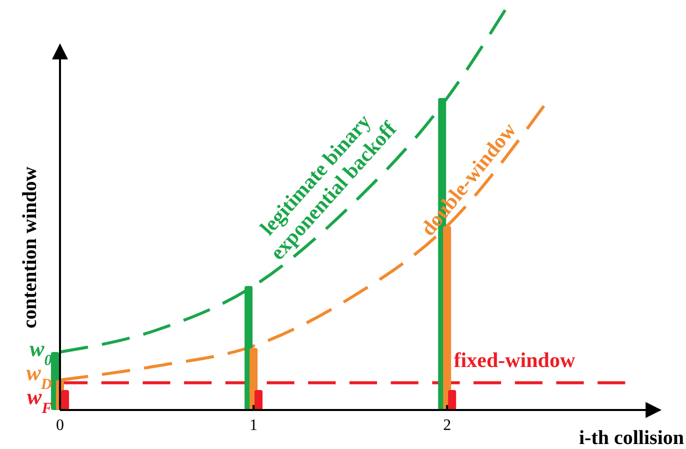  What do you see at coordinates (254, 425) in the screenshot?
I see `x-tick-label: 1` at bounding box center [254, 425].